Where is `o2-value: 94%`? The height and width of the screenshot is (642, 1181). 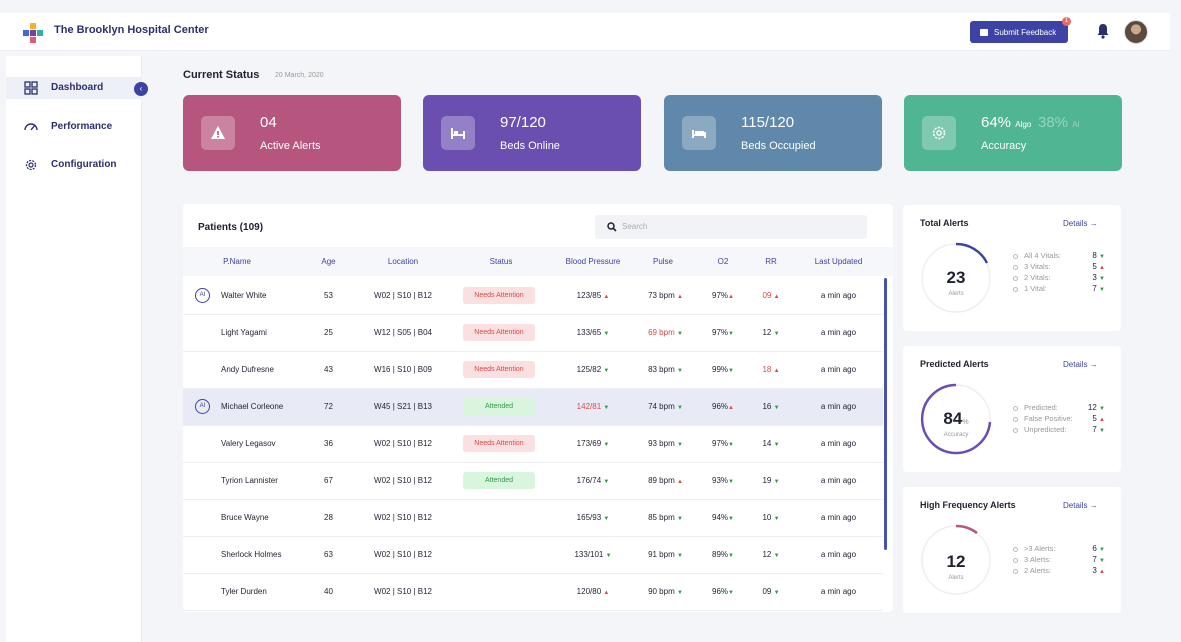
o2-value: 94% is located at coordinates (720, 517).